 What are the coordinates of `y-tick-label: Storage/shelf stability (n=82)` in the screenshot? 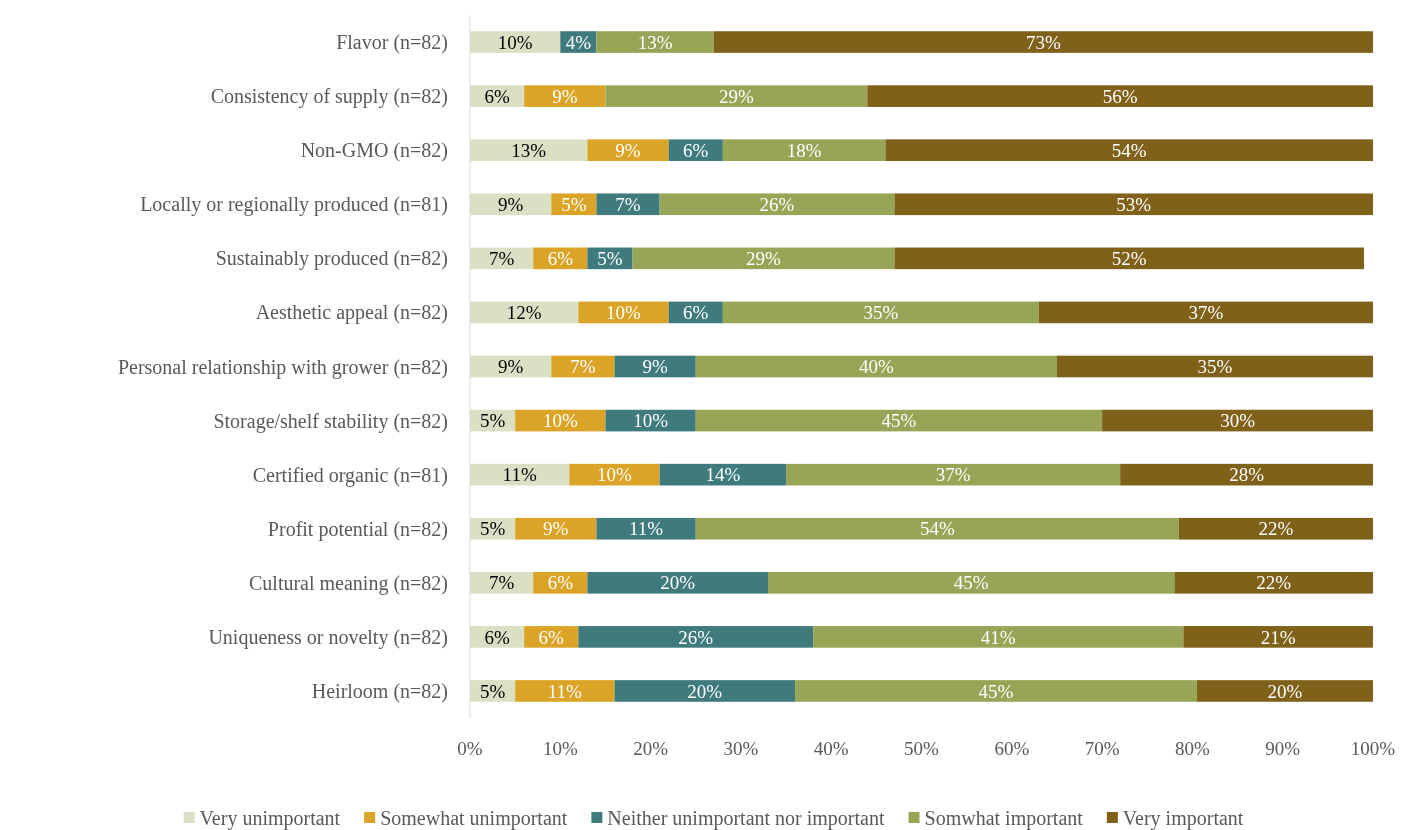 It's located at (330, 421).